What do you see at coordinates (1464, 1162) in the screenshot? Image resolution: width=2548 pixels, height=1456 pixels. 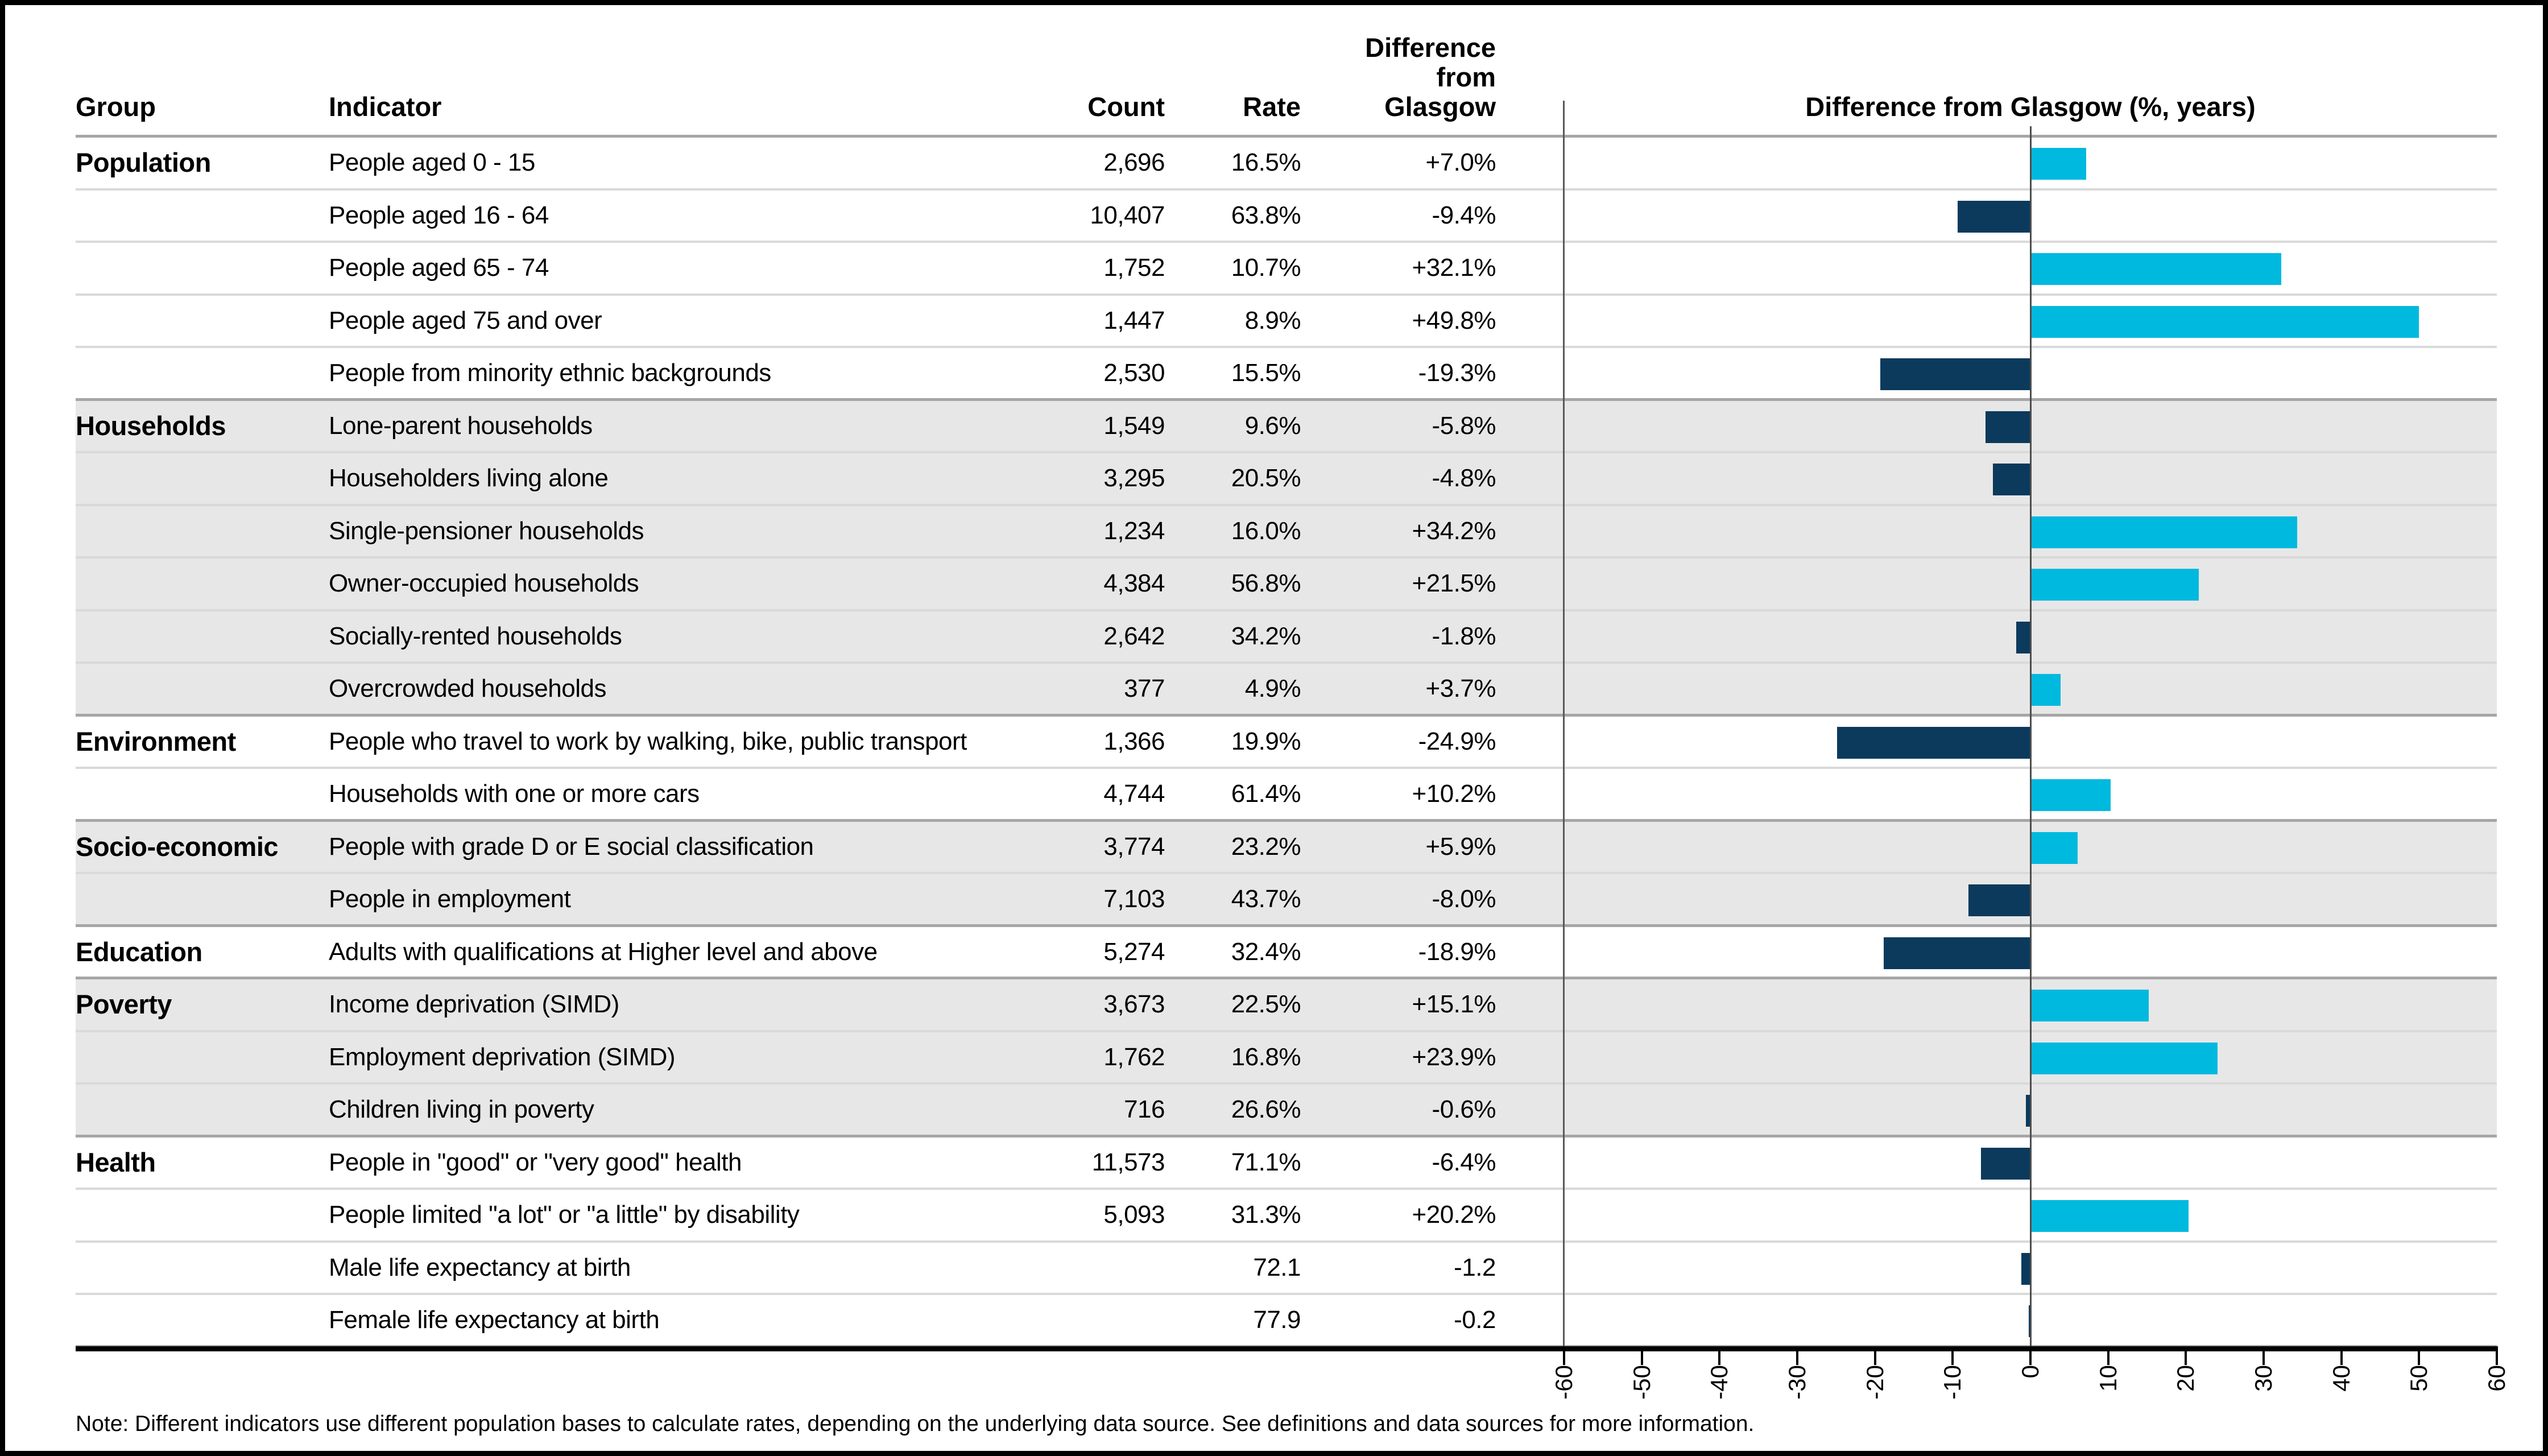 I see `diff-cell: -6.4%` at bounding box center [1464, 1162].